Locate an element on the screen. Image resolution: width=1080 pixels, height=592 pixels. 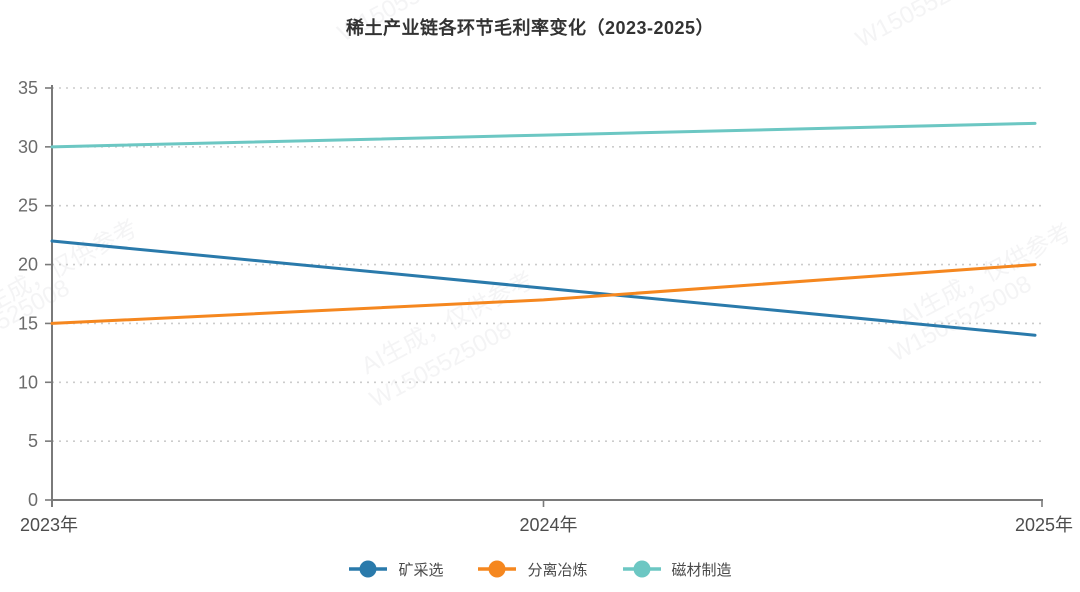
legend-item-magnet-material: 磁材制造 is located at coordinates (677, 569).